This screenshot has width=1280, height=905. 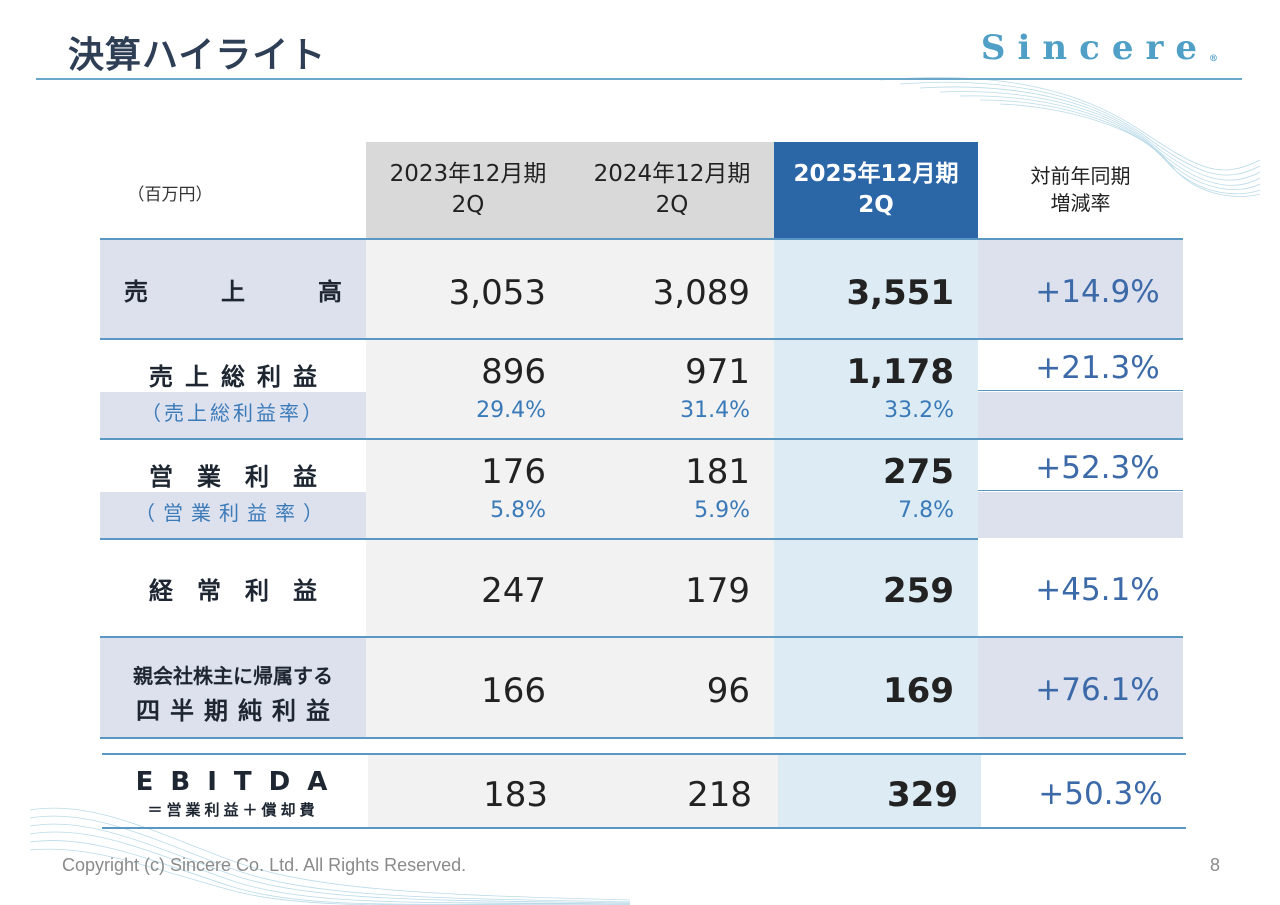 I want to click on rule-row1, so click(x=641, y=339).